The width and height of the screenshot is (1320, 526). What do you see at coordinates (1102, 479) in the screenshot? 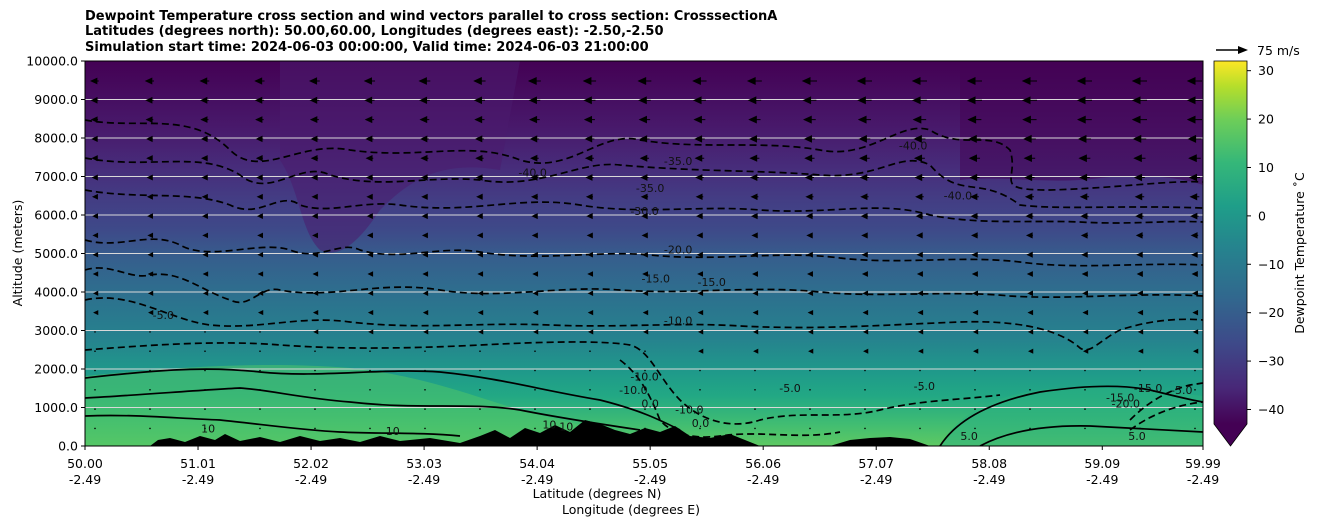
I see `x-tick-label-lon: -2.49` at bounding box center [1102, 479].